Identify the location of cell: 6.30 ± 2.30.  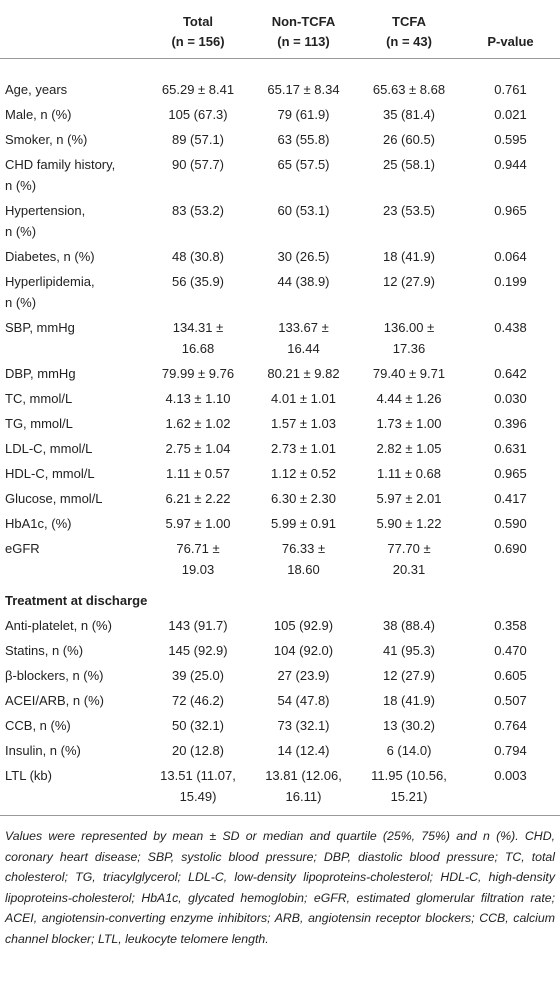
(303, 498).